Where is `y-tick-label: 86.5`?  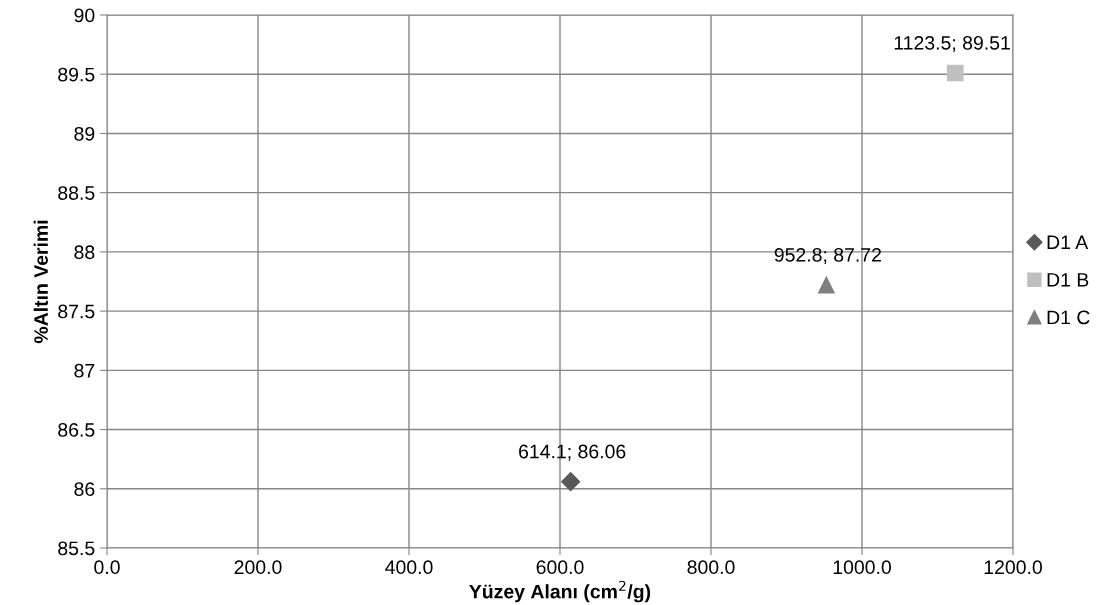
y-tick-label: 86.5 is located at coordinates (76, 430).